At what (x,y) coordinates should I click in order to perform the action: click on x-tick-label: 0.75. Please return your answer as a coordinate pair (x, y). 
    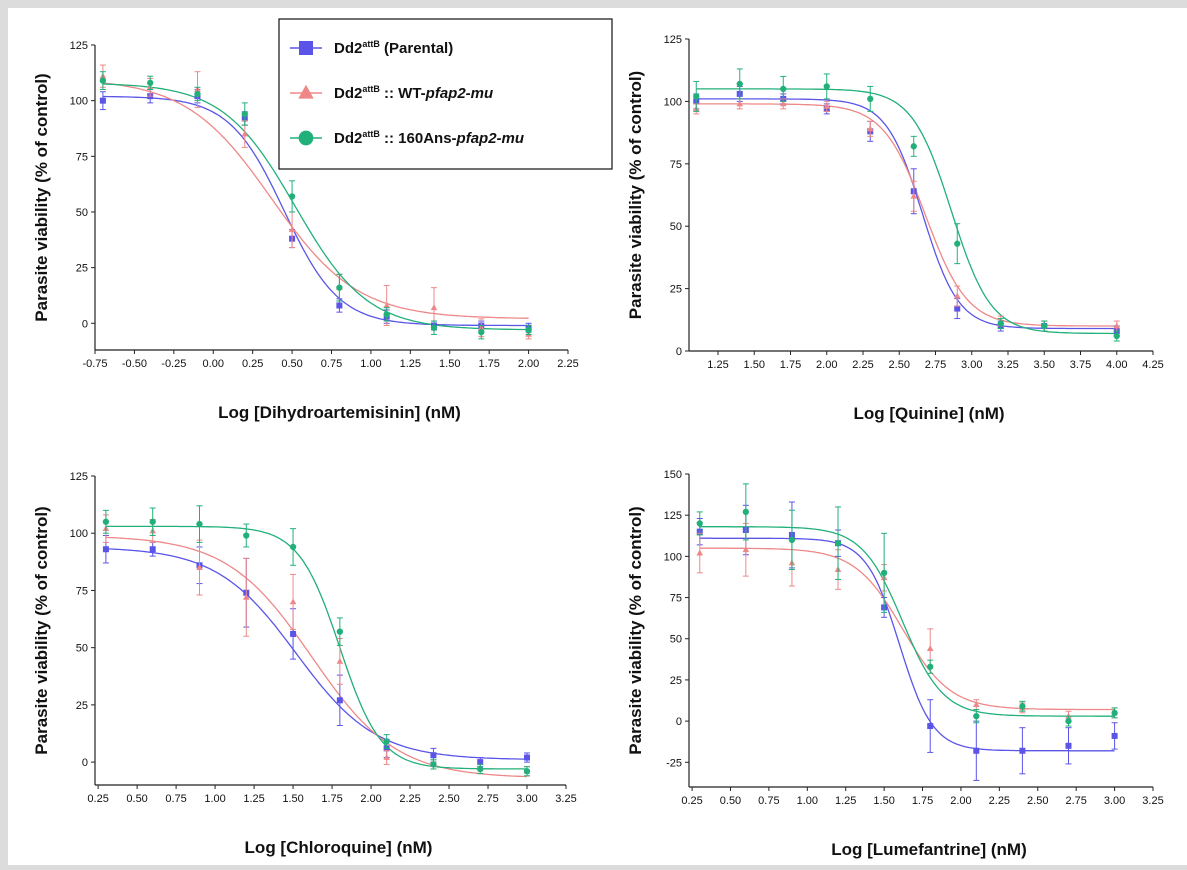
    Looking at the image, I should click on (331, 364).